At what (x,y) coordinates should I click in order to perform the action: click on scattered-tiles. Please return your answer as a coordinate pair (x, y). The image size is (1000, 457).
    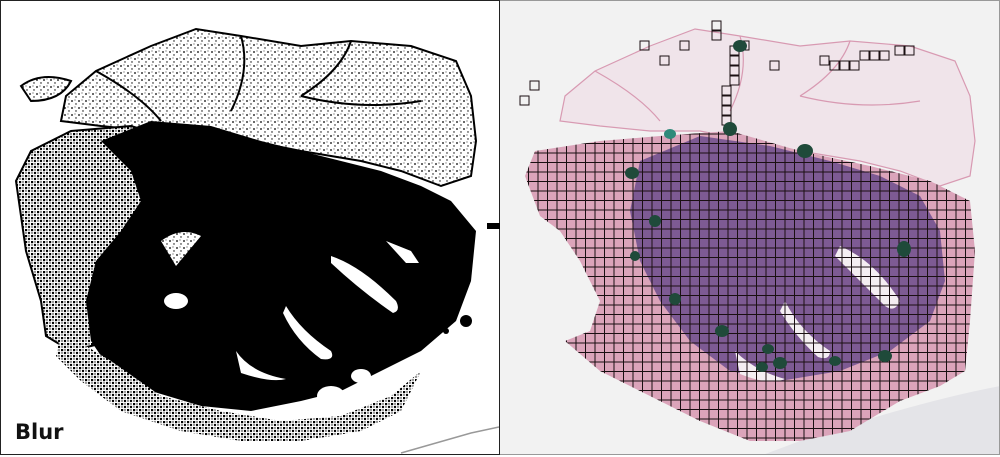
    Looking at the image, I should click on (717, 73).